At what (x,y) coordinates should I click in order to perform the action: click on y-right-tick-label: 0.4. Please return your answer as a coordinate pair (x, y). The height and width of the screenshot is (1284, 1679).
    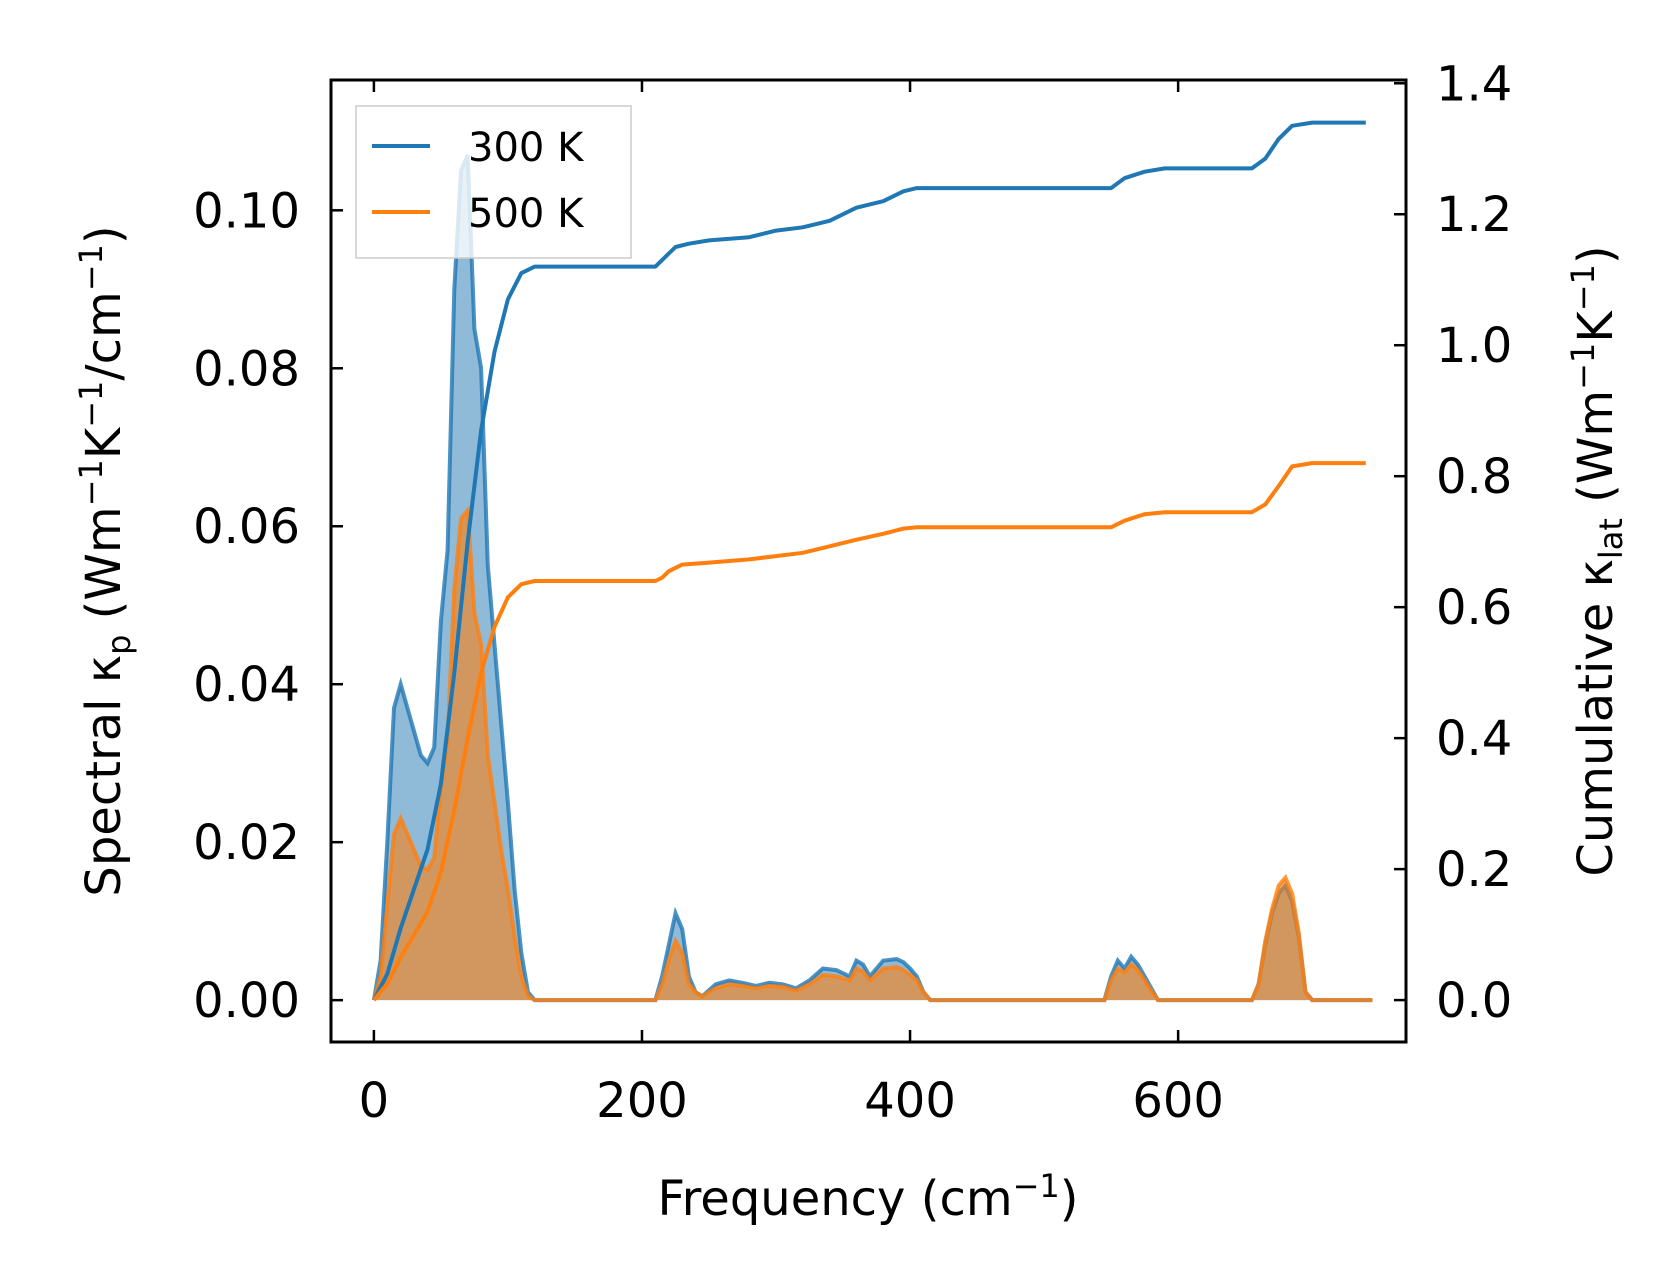
    Looking at the image, I should click on (1474, 739).